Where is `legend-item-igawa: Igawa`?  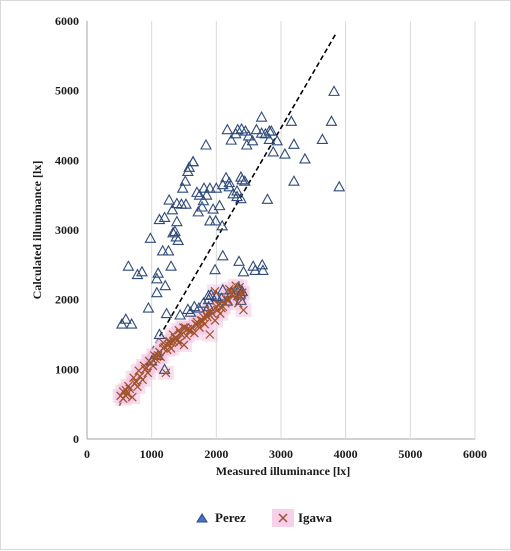 legend-item-igawa: Igawa is located at coordinates (302, 518).